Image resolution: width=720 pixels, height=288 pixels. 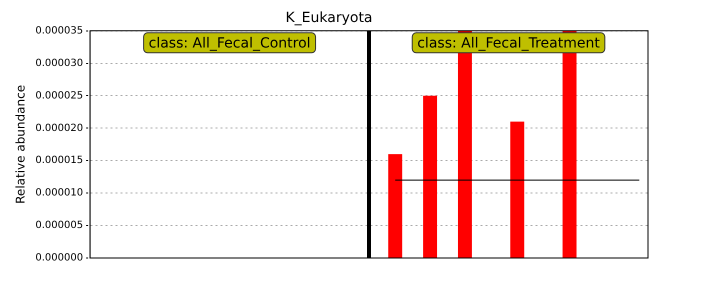 I want to click on chart-title: K_Eukaryota, so click(x=329, y=18).